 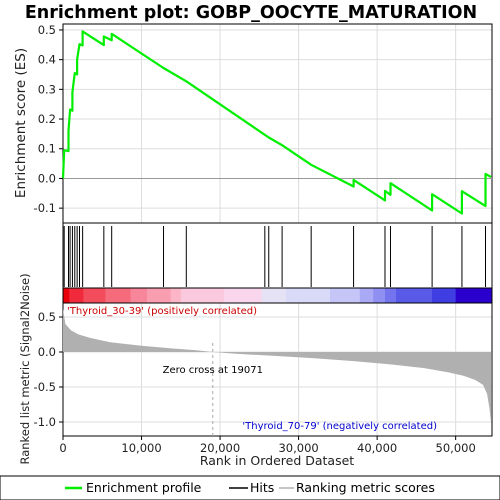 What do you see at coordinates (45, 387) in the screenshot?
I see `metric-tick-label: -0.5` at bounding box center [45, 387].